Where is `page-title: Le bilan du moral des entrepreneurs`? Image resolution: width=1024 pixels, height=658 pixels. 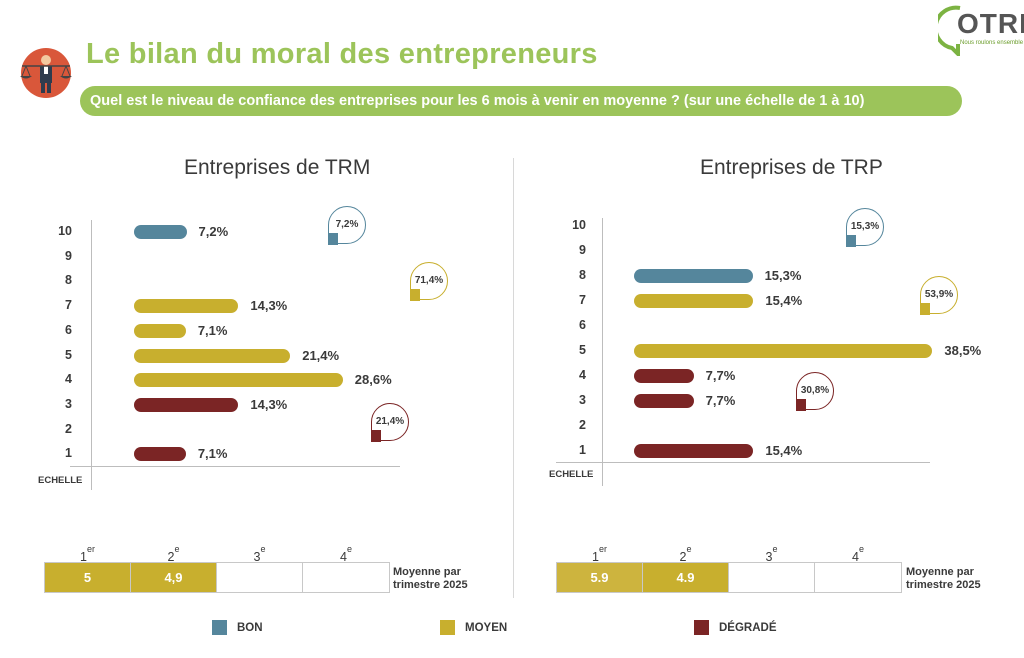
page-title: Le bilan du moral des entrepreneurs is located at coordinates (342, 54).